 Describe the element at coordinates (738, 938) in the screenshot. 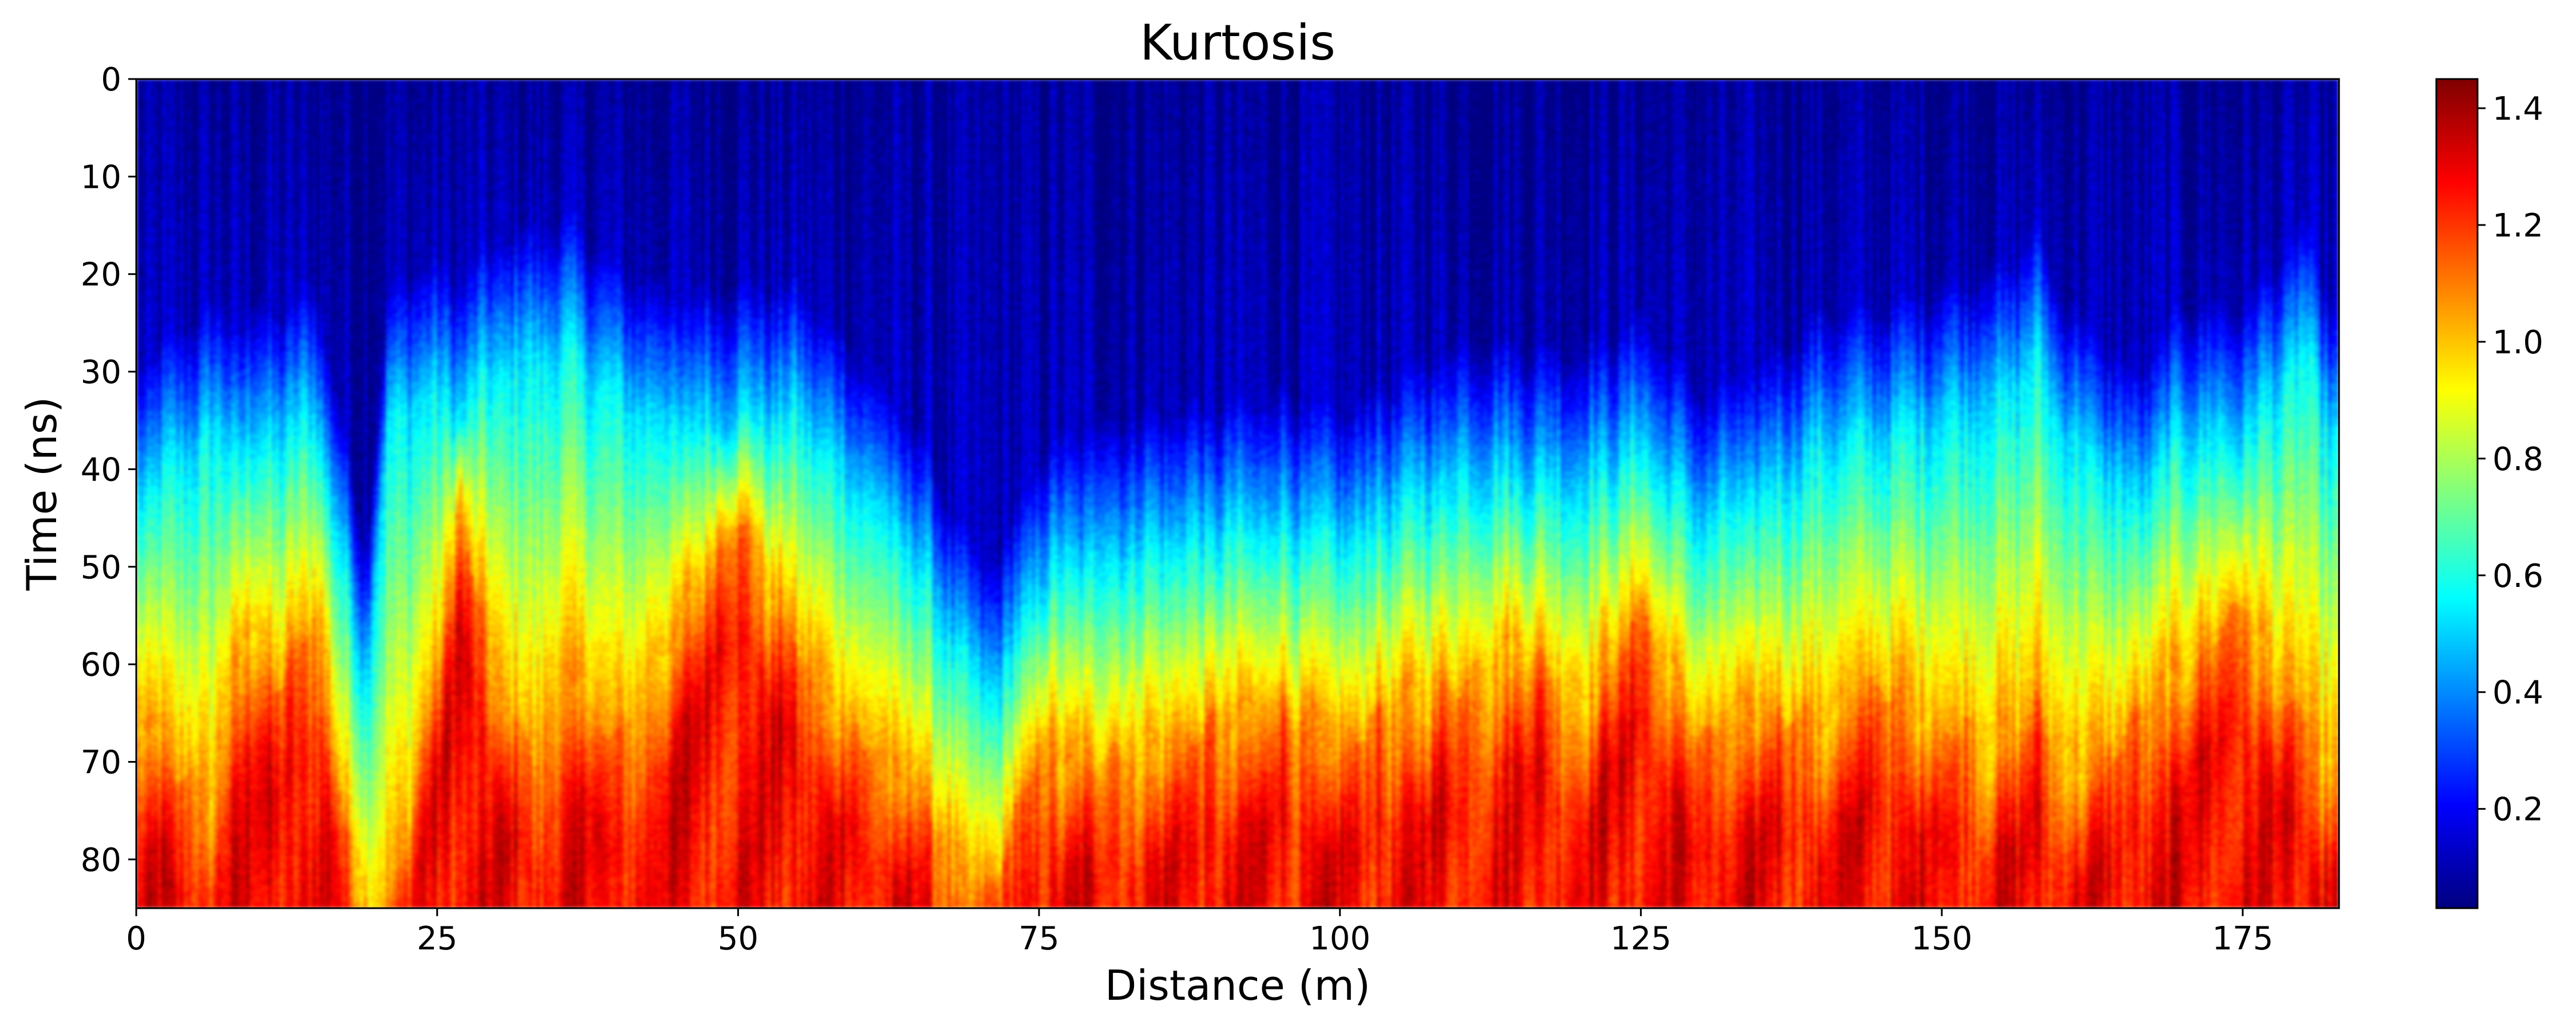

I see `x-tick-label-2: 50` at that location.